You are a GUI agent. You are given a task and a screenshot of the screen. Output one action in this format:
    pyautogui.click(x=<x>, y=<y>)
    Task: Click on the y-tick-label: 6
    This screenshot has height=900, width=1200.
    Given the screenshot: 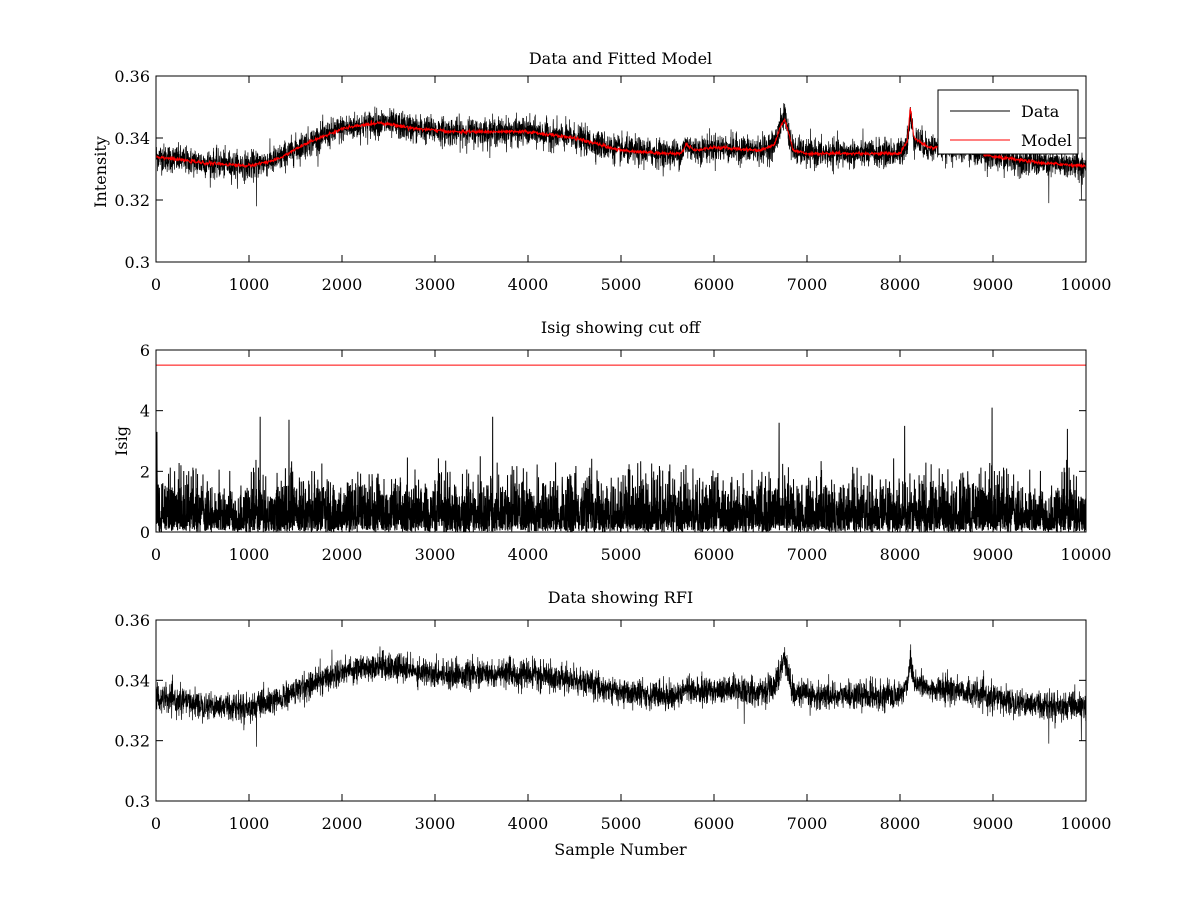 What is the action you would take?
    pyautogui.click(x=145, y=350)
    